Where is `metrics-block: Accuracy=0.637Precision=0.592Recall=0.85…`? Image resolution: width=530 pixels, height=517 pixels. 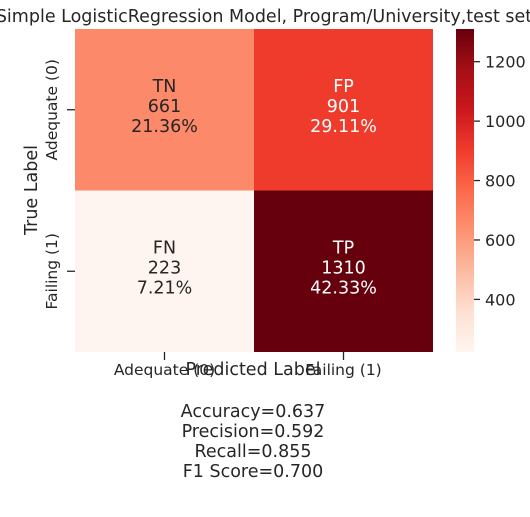 metrics-block: Accuracy=0.637Precision=0.592Recall=0.85… is located at coordinates (253, 442).